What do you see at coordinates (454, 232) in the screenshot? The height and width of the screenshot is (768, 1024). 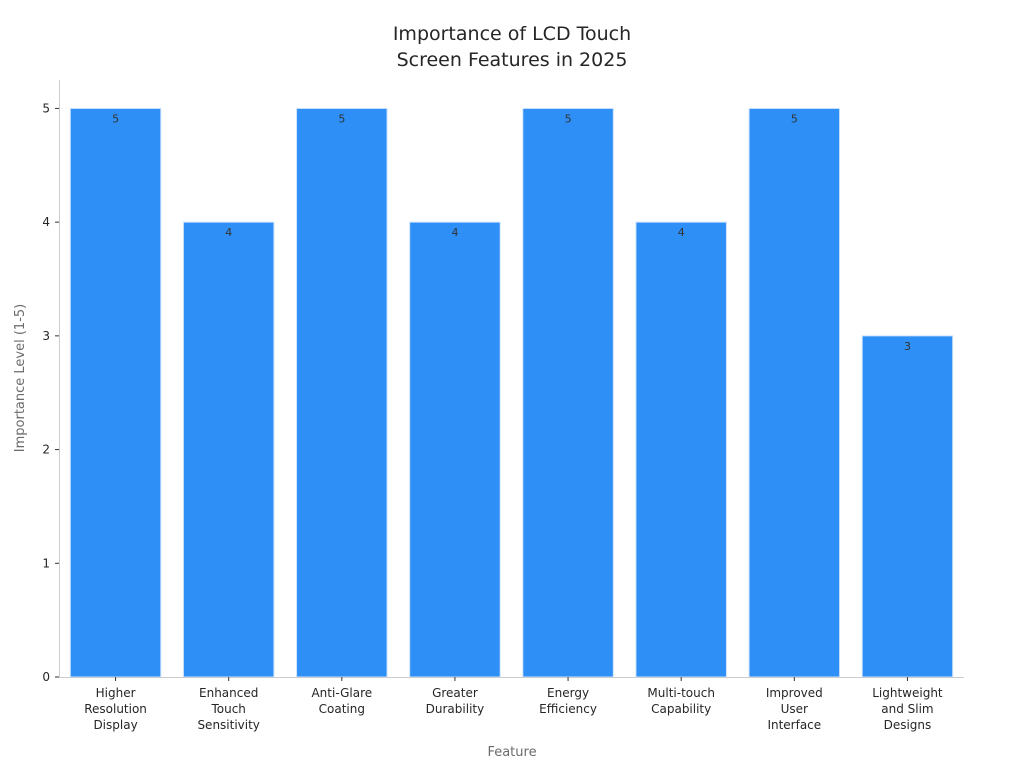 I see `data-label-4: 4` at bounding box center [454, 232].